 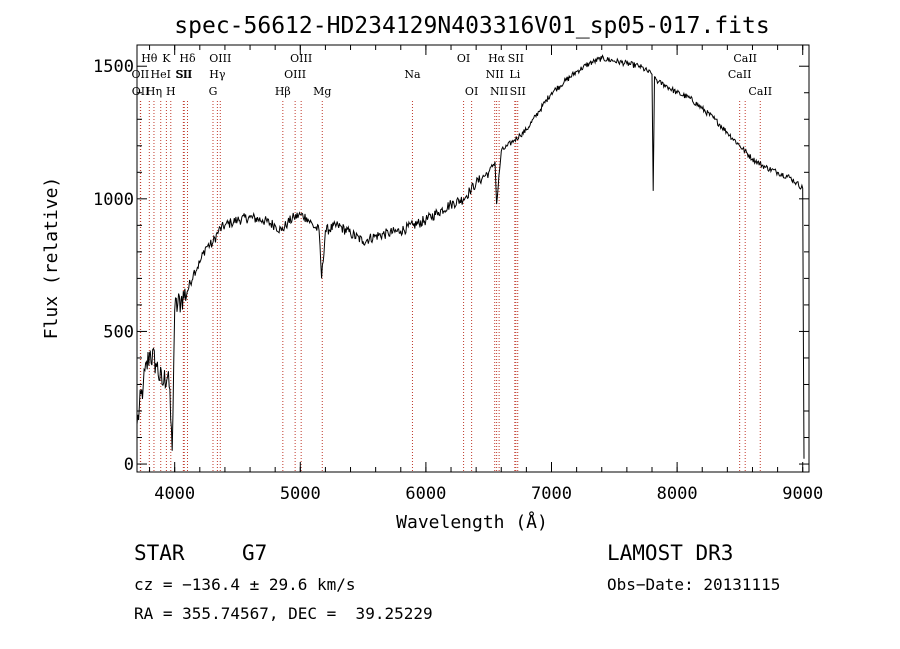 I want to click on y-tick-label-1: 500, so click(x=118, y=332).